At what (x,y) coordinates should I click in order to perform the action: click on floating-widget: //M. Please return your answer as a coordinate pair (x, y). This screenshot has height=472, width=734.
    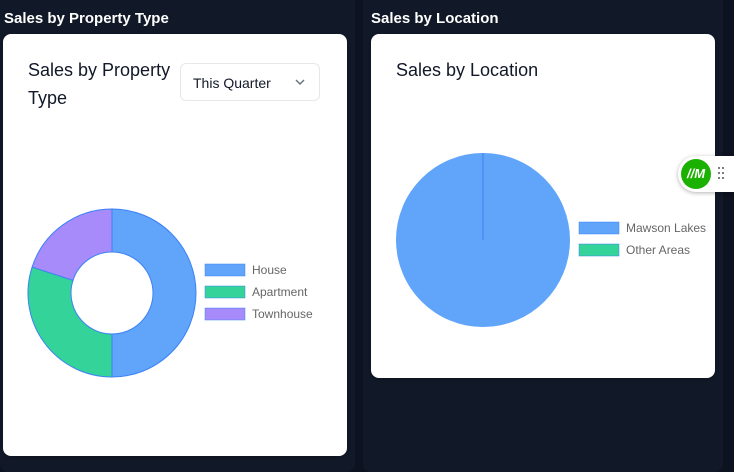
    Looking at the image, I should click on (706, 174).